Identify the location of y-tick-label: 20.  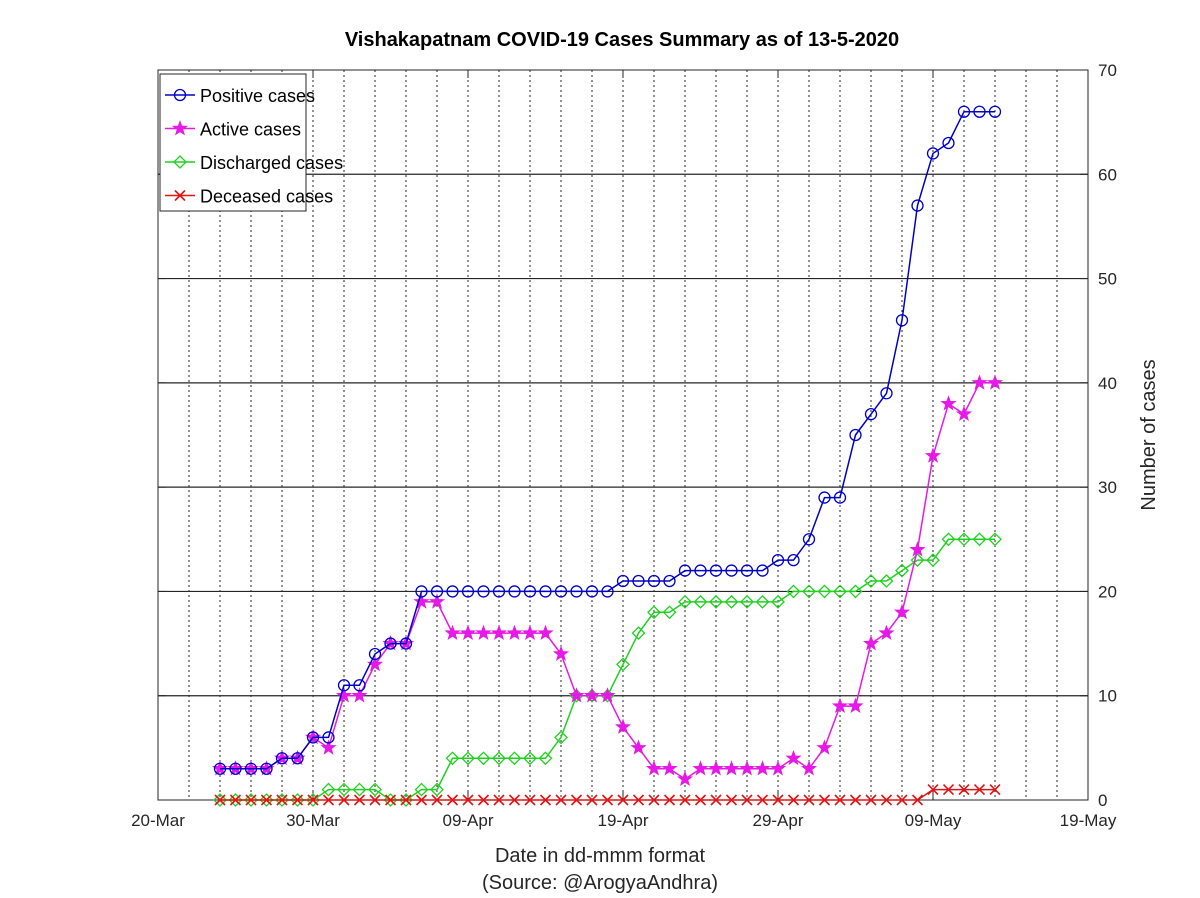
(1107, 591).